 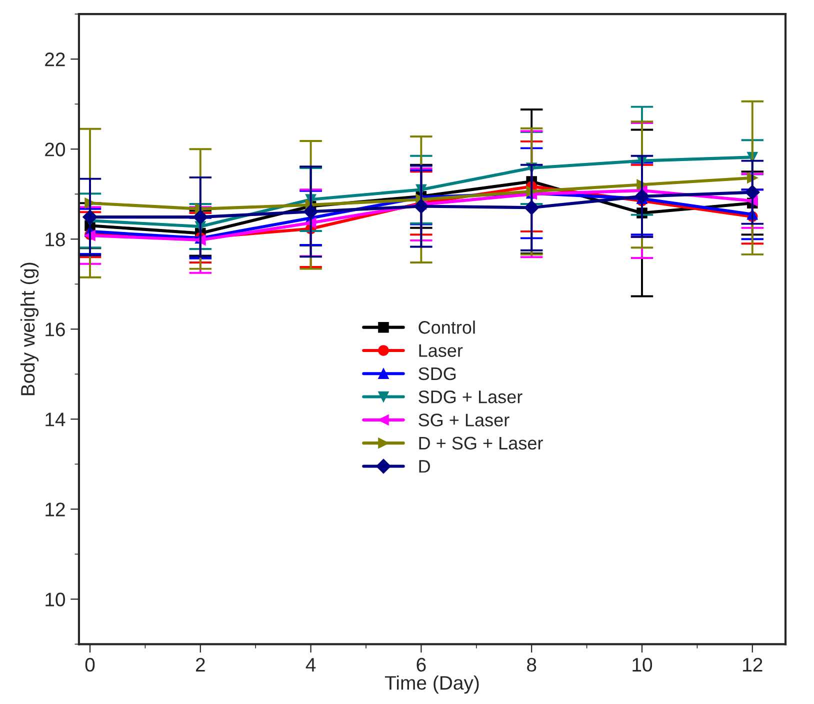 What do you see at coordinates (437, 373) in the screenshot?
I see `legend-label: SDG` at bounding box center [437, 373].